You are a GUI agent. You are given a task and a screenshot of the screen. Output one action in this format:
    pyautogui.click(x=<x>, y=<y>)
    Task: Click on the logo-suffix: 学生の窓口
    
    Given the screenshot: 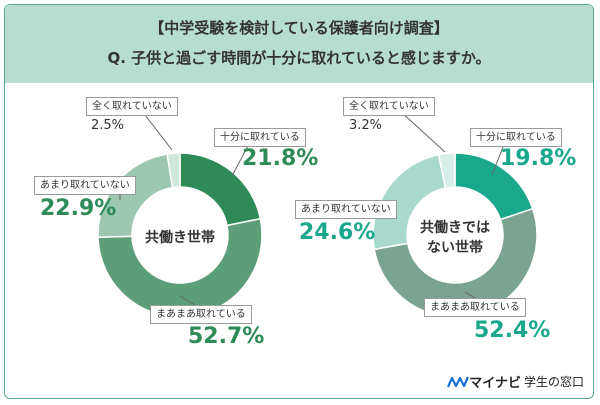 What is the action you would take?
    pyautogui.click(x=553, y=382)
    